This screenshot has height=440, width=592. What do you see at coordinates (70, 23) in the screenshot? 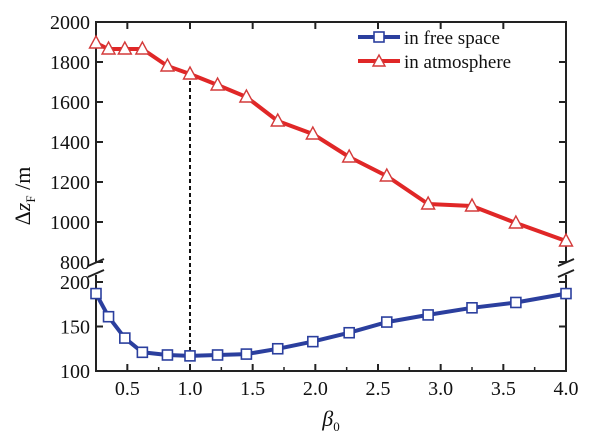
I see `y-tick-label: 2000` at bounding box center [70, 23].